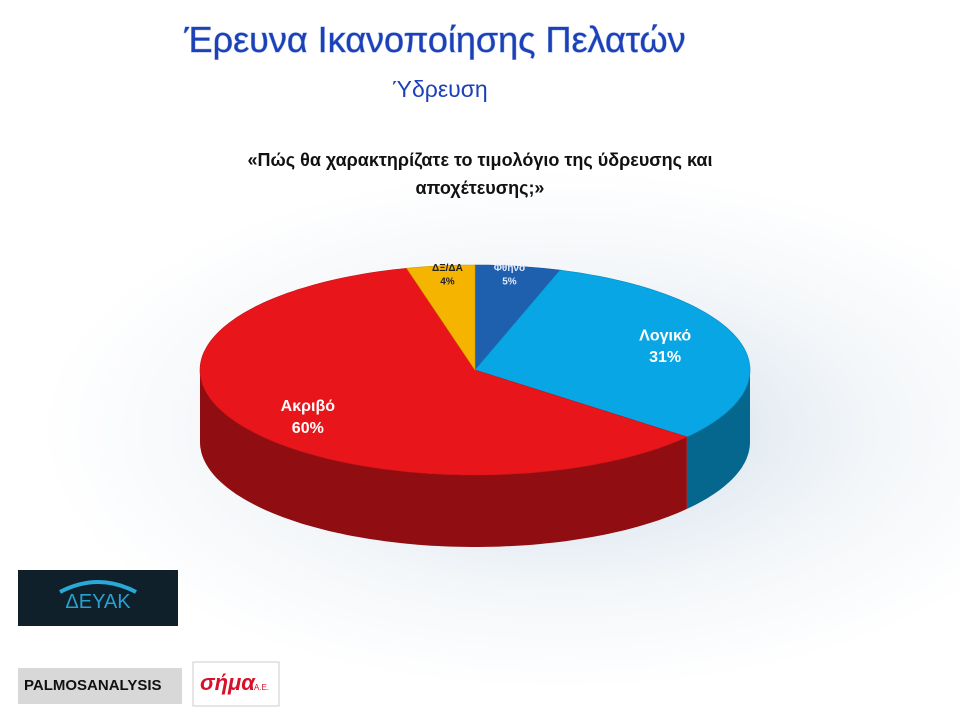  What do you see at coordinates (434, 39) in the screenshot?
I see `title: Έρευνα Ικανοποίησης Πελατών` at bounding box center [434, 39].